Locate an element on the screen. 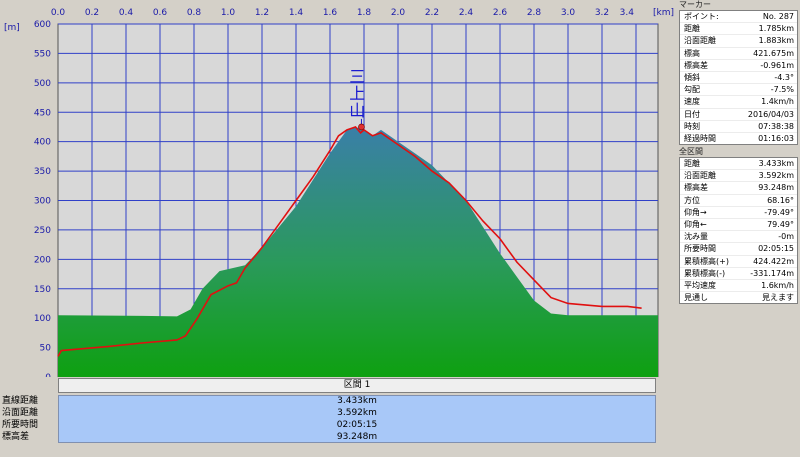  x-tick-label: 3.0 is located at coordinates (568, 13).